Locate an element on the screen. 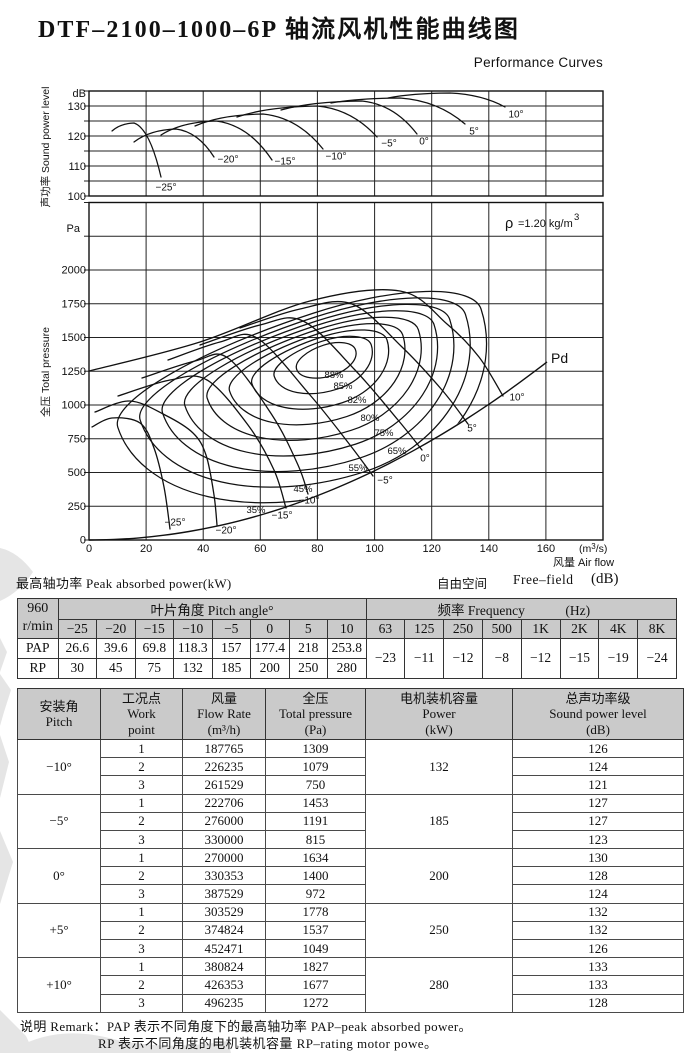 The height and width of the screenshot is (1053, 700). svg-text: Pd is located at coordinates (559, 358).